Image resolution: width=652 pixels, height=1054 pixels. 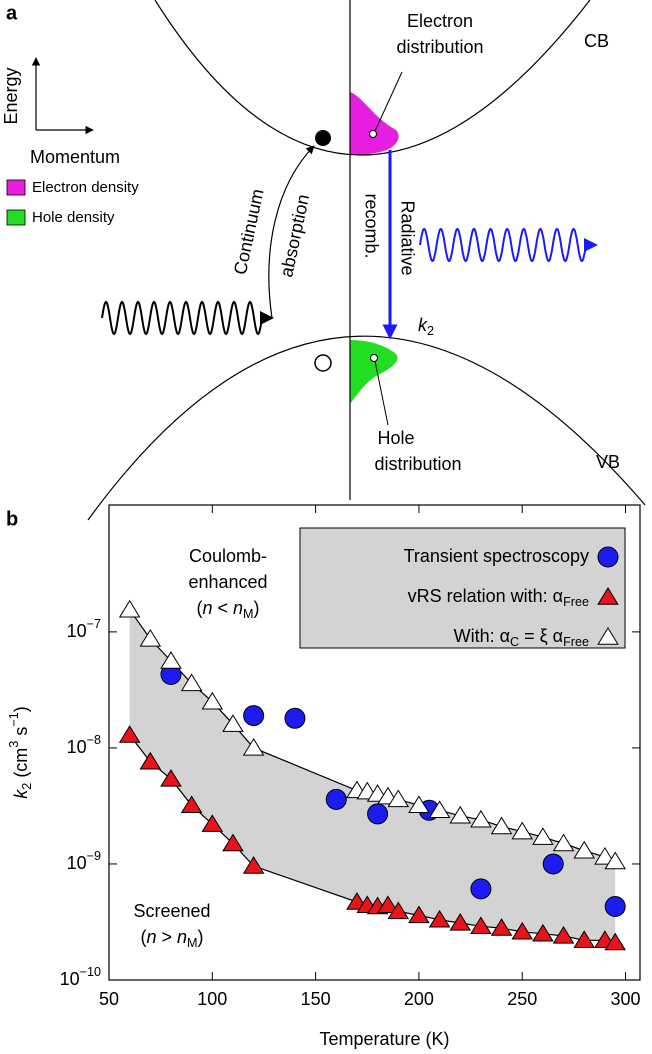 I want to click on x-tick-label: 100, so click(x=212, y=999).